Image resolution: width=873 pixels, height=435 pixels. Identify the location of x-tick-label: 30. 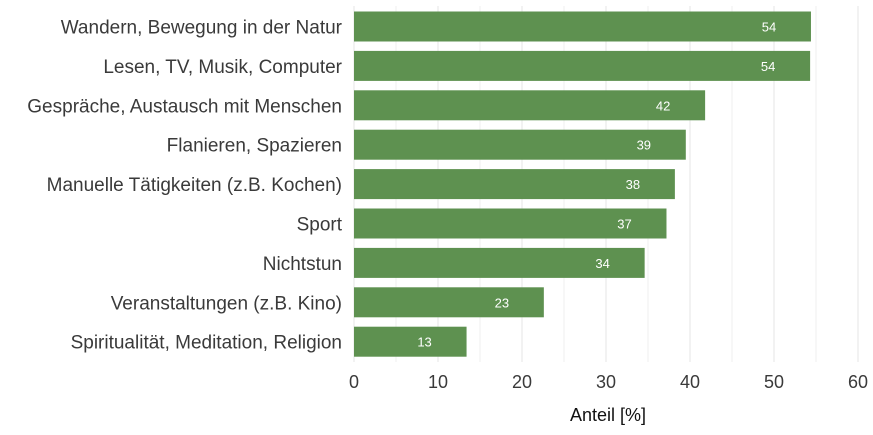
(606, 382).